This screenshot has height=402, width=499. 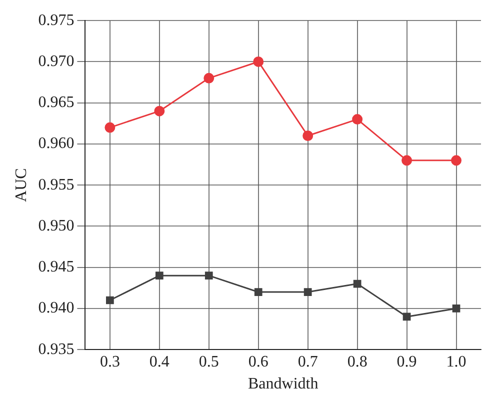 What do you see at coordinates (56, 20) in the screenshot?
I see `y-tick-label: 0.975` at bounding box center [56, 20].